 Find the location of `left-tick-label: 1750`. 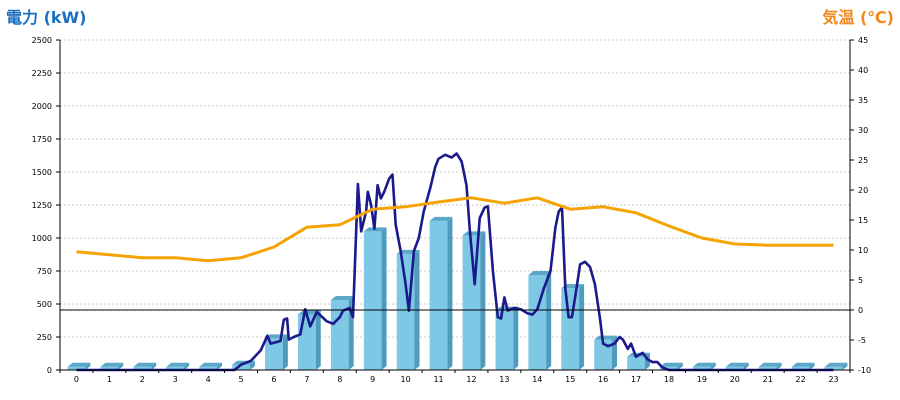

left-tick-label: 1750 is located at coordinates (42, 139).